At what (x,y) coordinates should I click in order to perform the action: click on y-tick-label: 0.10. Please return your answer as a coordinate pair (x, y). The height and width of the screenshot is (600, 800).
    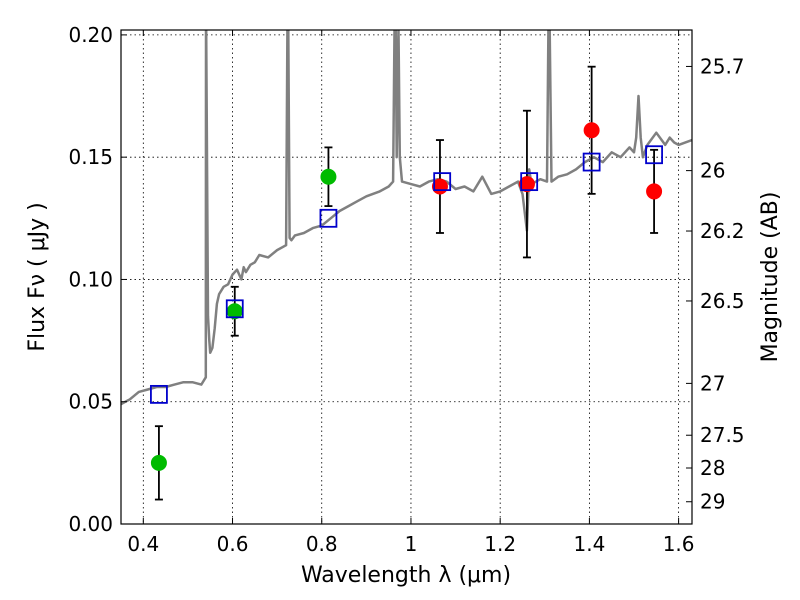
    Looking at the image, I should click on (90, 279).